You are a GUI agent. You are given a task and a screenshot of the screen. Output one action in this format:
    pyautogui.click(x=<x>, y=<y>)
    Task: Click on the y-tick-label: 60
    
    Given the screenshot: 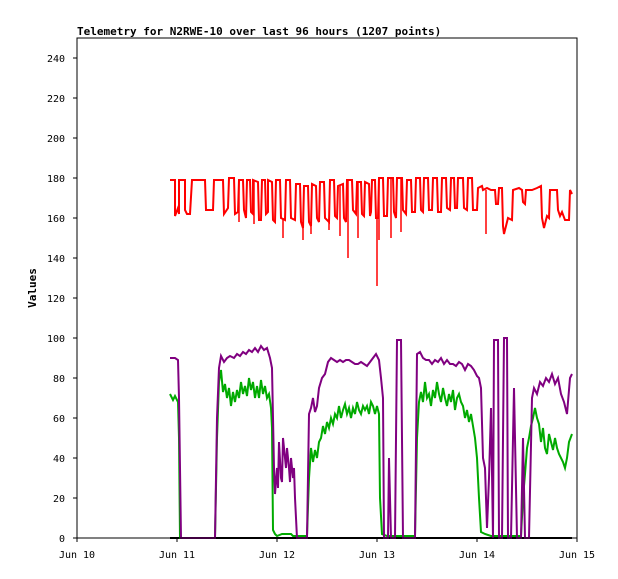 What is the action you would take?
    pyautogui.click(x=59, y=419)
    